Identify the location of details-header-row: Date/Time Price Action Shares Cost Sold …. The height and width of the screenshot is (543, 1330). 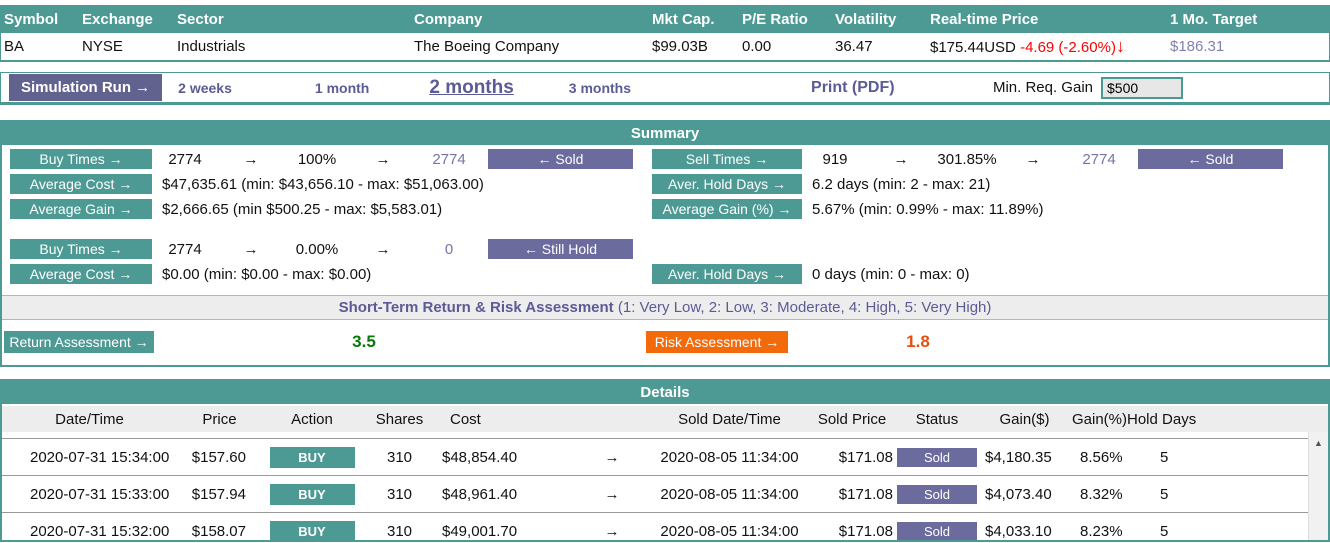
(665, 419).